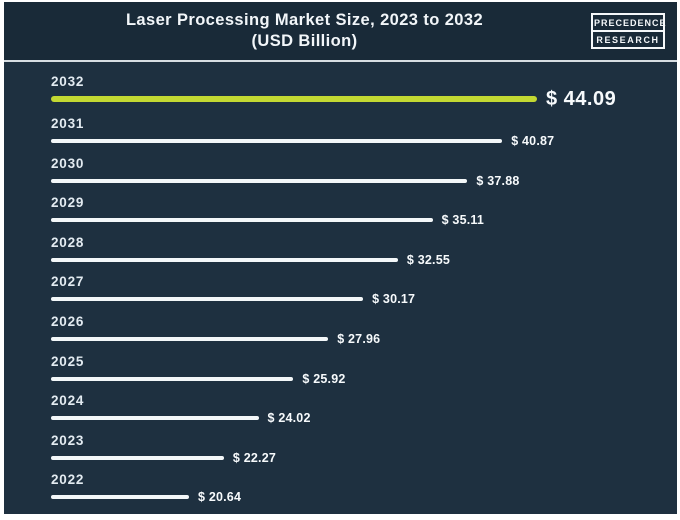  Describe the element at coordinates (68, 401) in the screenshot. I see `year-label: 2024` at that location.